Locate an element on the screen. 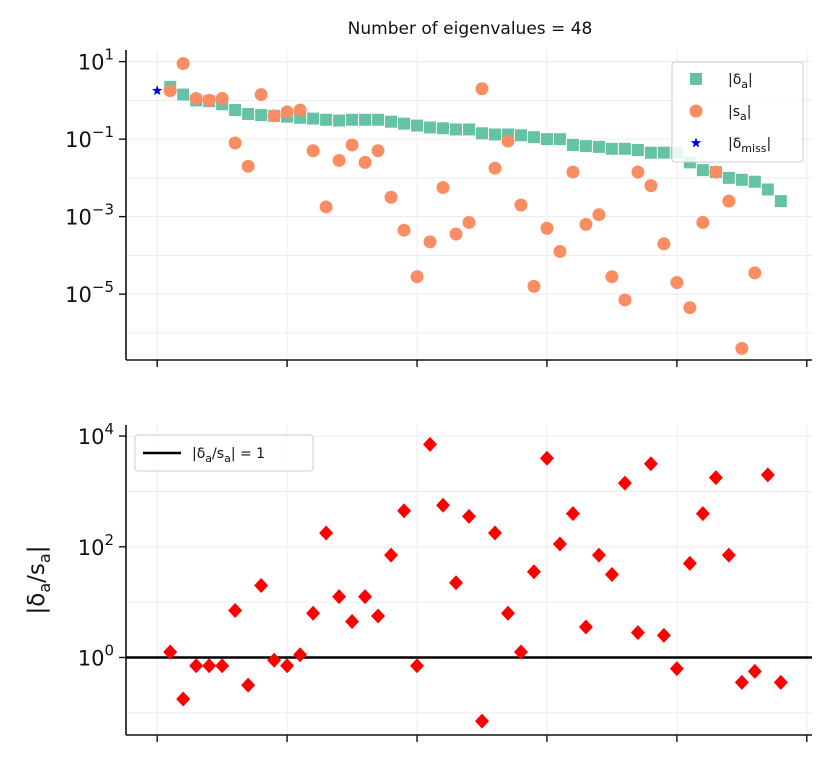  legend-label: |δa/sa| = 1 is located at coordinates (228, 455).